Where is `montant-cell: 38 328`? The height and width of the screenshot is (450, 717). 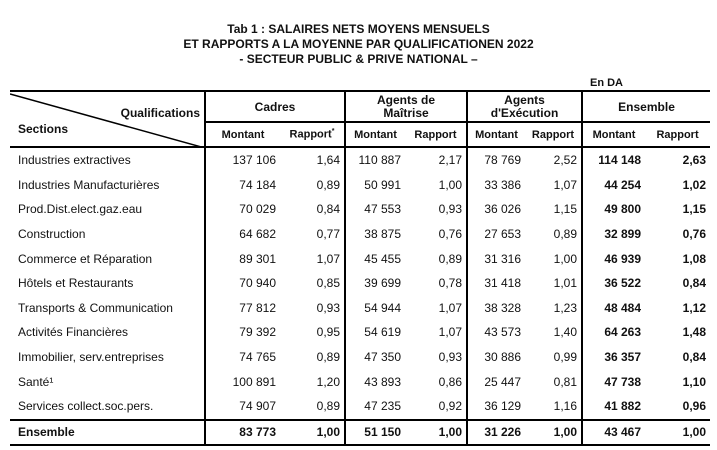 montant-cell: 38 328 is located at coordinates (496, 308).